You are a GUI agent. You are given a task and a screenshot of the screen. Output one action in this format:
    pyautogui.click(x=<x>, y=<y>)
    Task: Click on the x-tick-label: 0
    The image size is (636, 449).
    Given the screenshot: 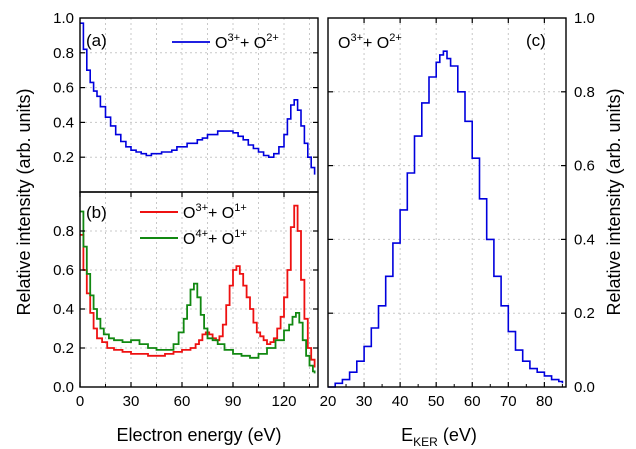 What is the action you would take?
    pyautogui.click(x=80, y=401)
    